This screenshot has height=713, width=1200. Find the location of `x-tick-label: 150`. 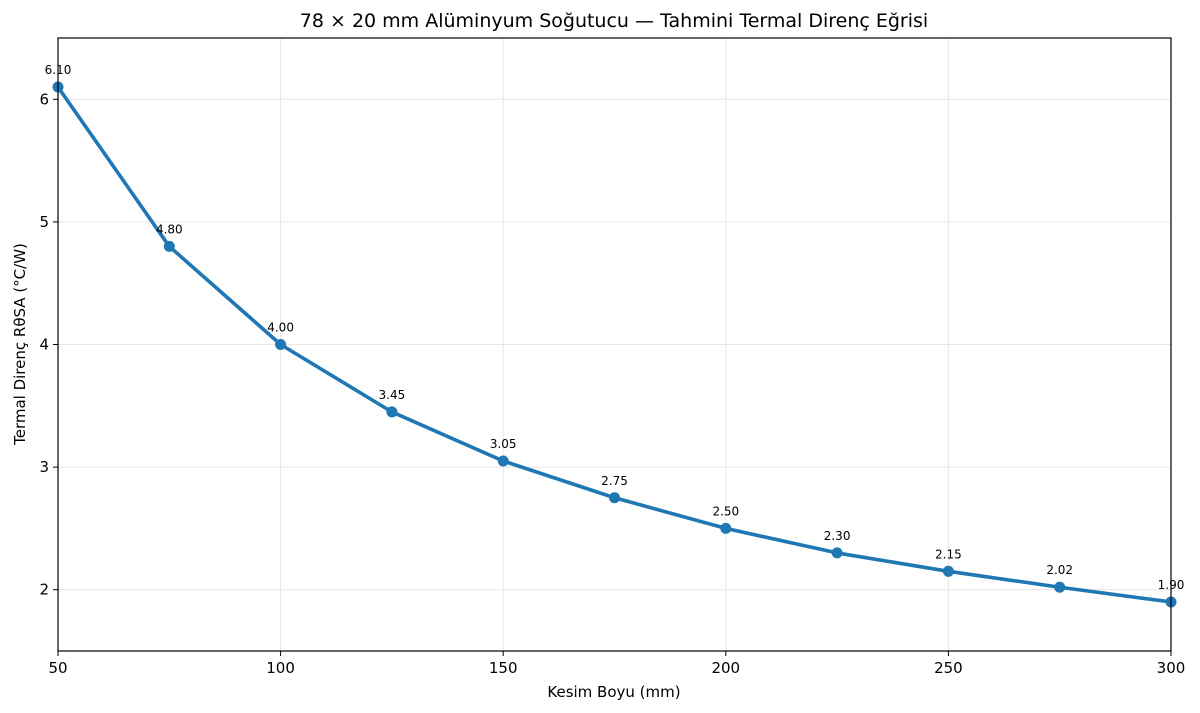

x-tick-label: 150 is located at coordinates (503, 668).